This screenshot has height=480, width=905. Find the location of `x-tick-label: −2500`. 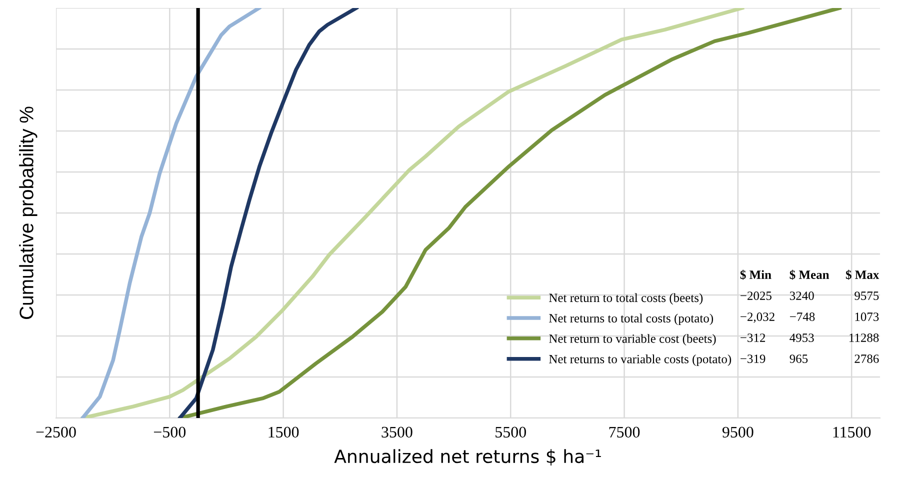

x-tick-label: −2500 is located at coordinates (56, 432).